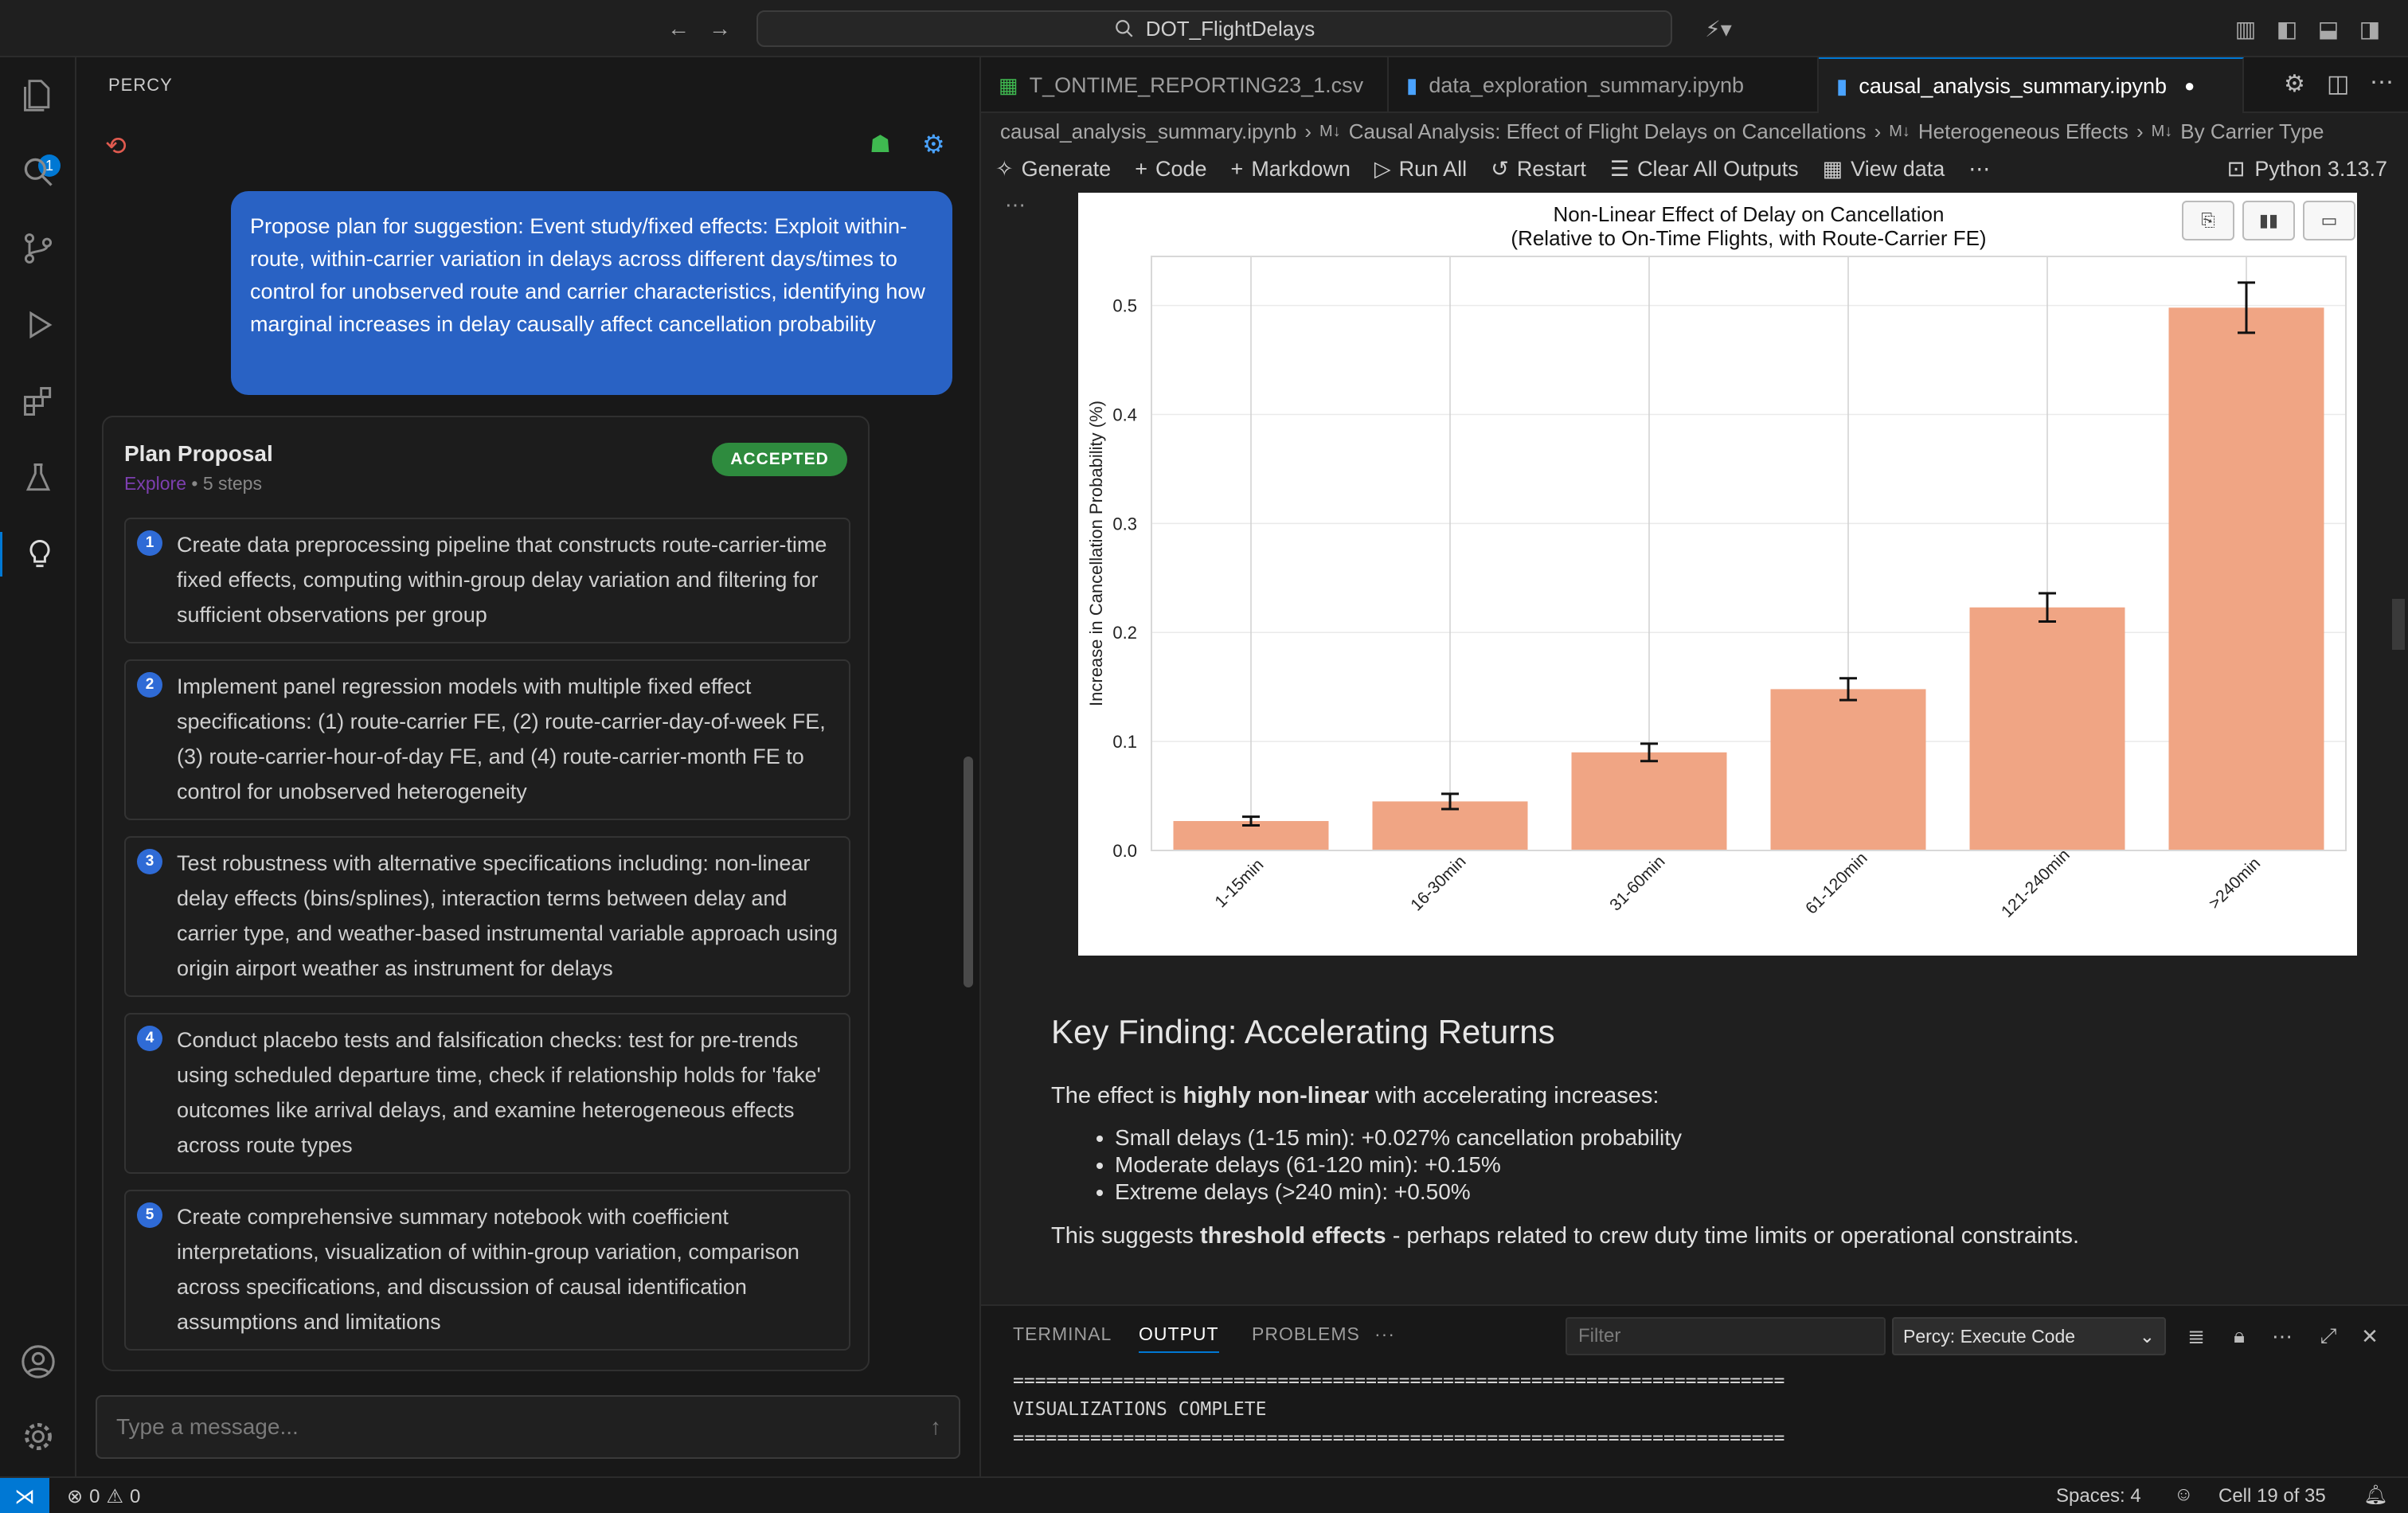  I want to click on breadcrumb-item: Heterogeneous Effects, so click(2022, 131).